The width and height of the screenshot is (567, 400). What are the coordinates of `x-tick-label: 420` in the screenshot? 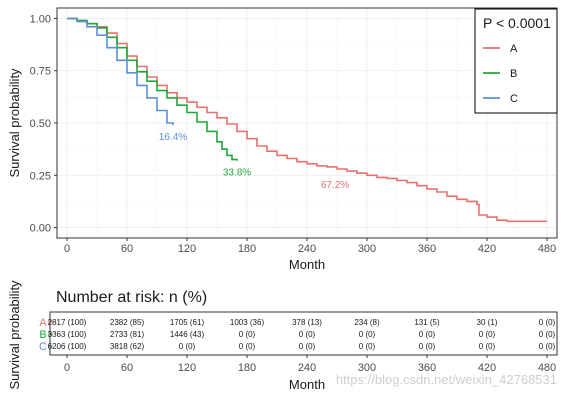 It's located at (487, 249).